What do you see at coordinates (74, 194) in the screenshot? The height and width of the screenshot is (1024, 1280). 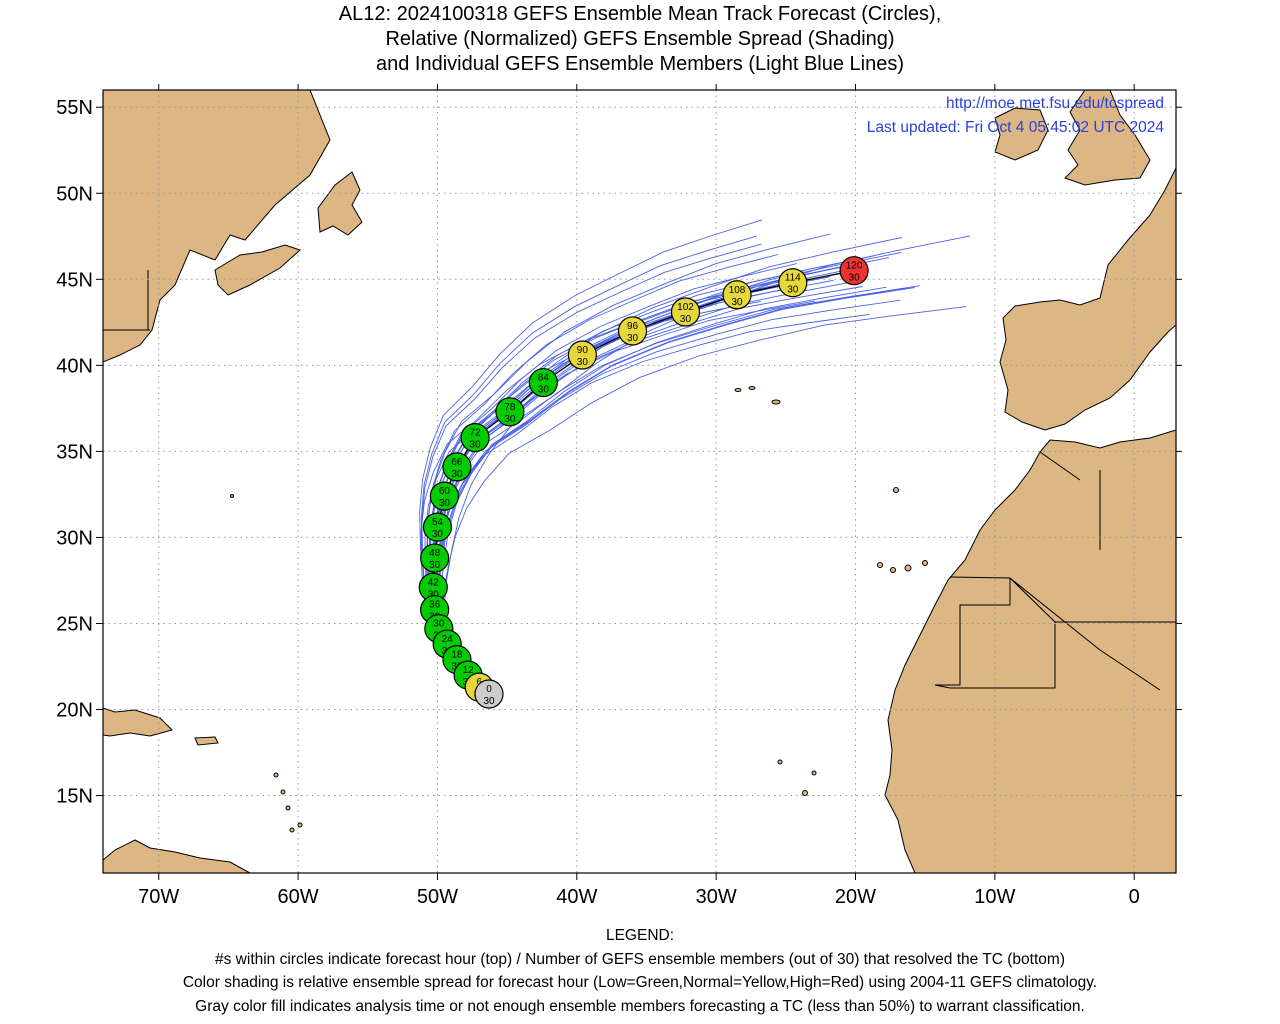 I see `lat-label: 50N` at bounding box center [74, 194].